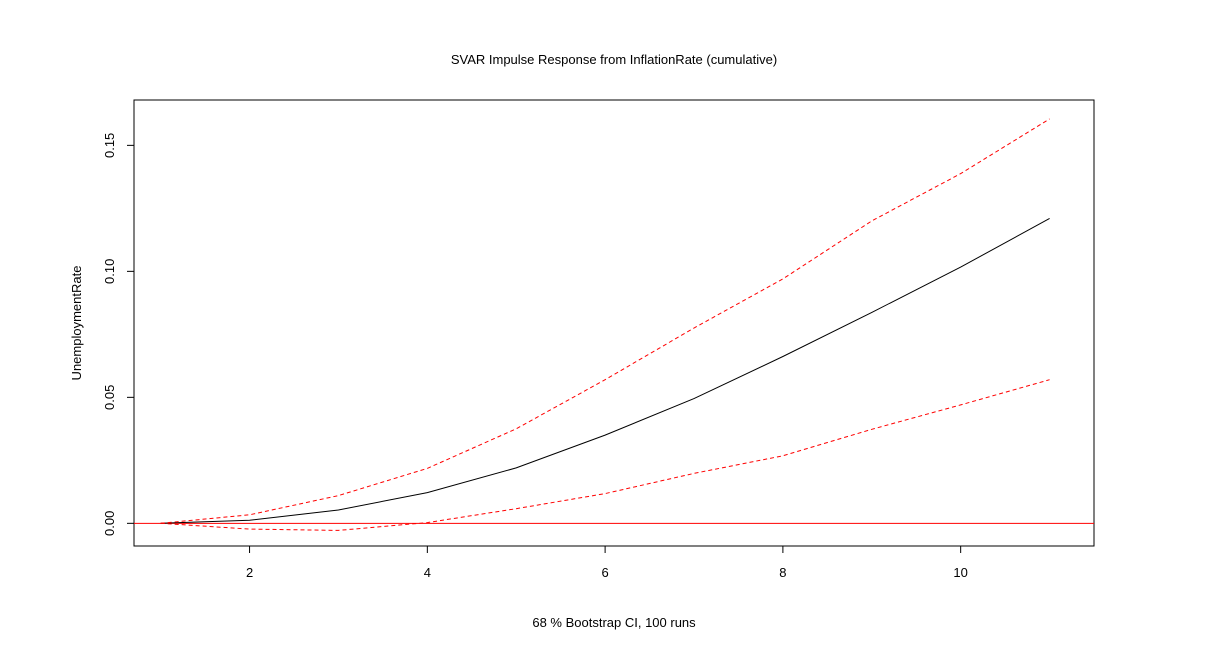  What do you see at coordinates (109, 271) in the screenshot?
I see `y-tick-label: 0.10` at bounding box center [109, 271].